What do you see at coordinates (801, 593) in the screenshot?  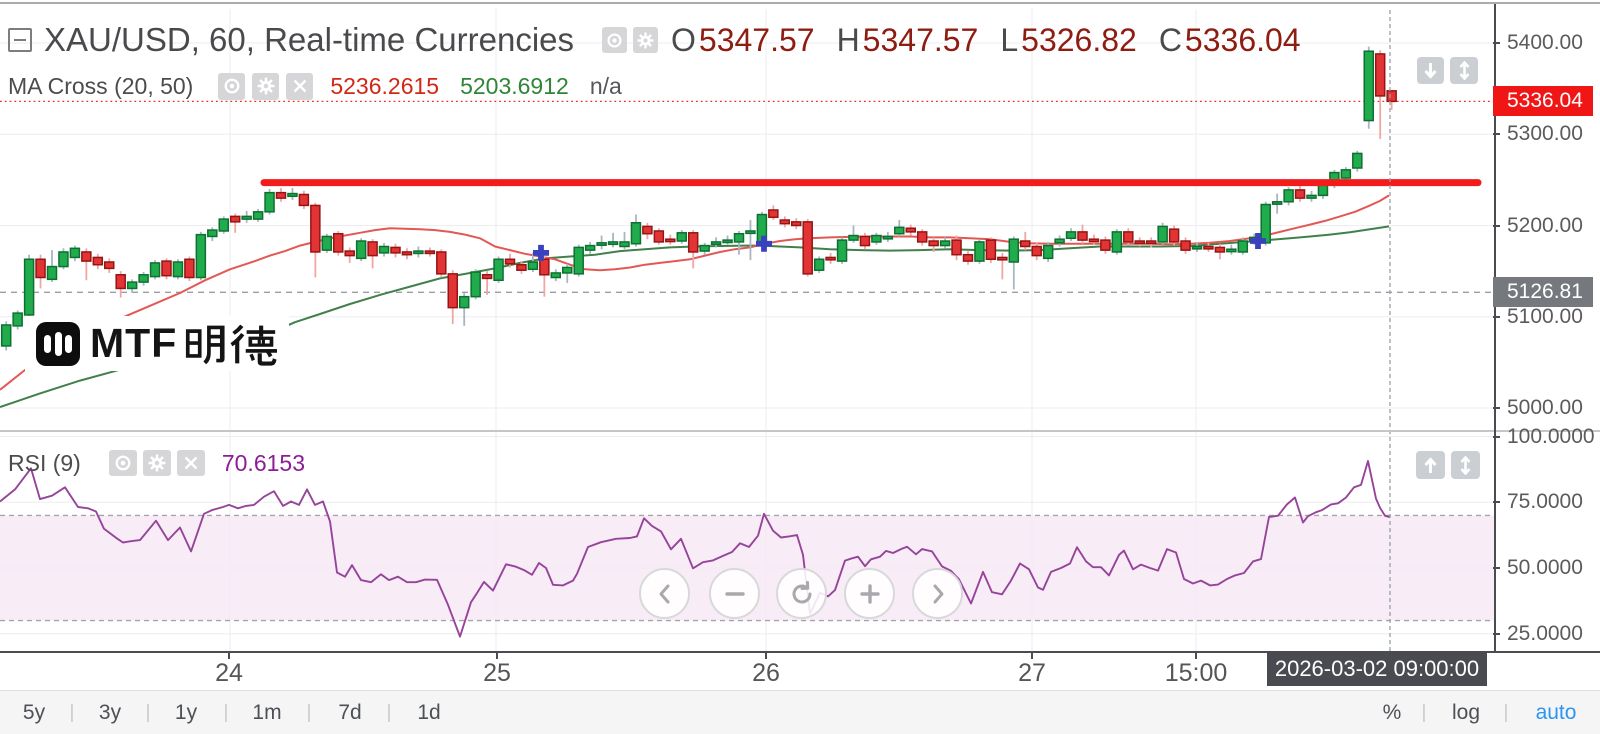 I see `nav-reset-button` at bounding box center [801, 593].